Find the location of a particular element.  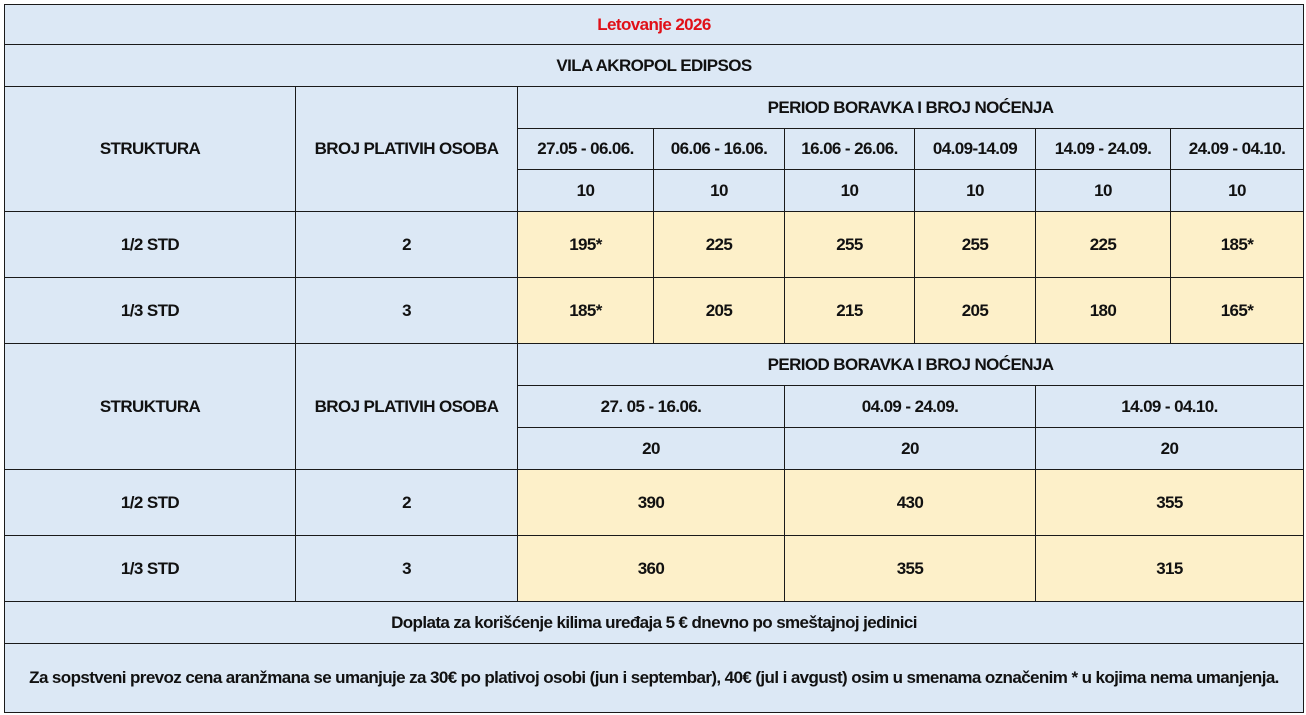

table-row: 1/2 STD 2 195* 225 255 255 225 185* is located at coordinates (654, 244).